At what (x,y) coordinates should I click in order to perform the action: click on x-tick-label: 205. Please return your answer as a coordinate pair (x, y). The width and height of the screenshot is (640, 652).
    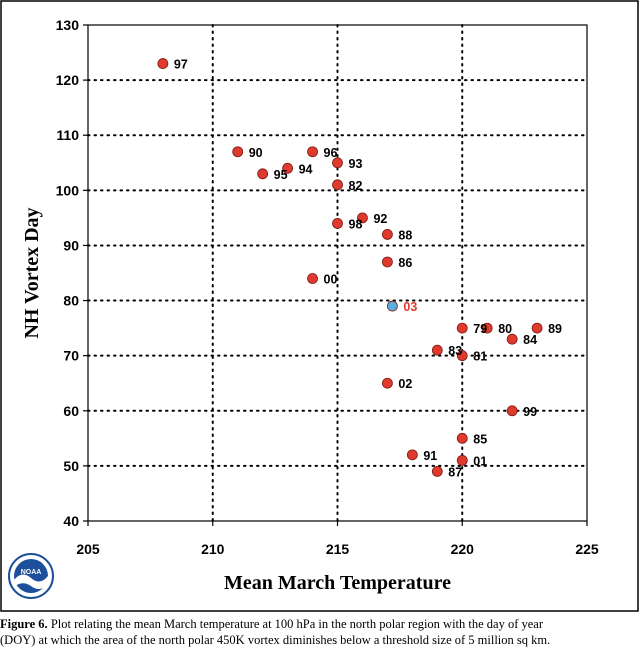
    Looking at the image, I should click on (88, 549).